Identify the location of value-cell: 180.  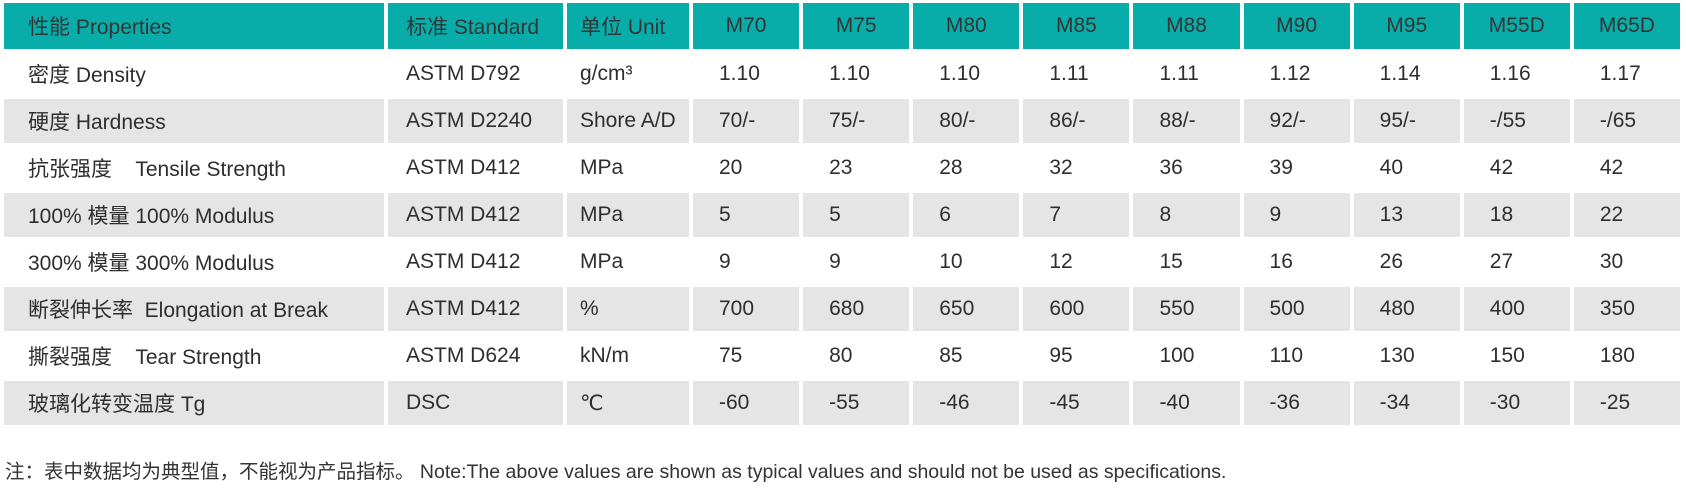
(1626, 356).